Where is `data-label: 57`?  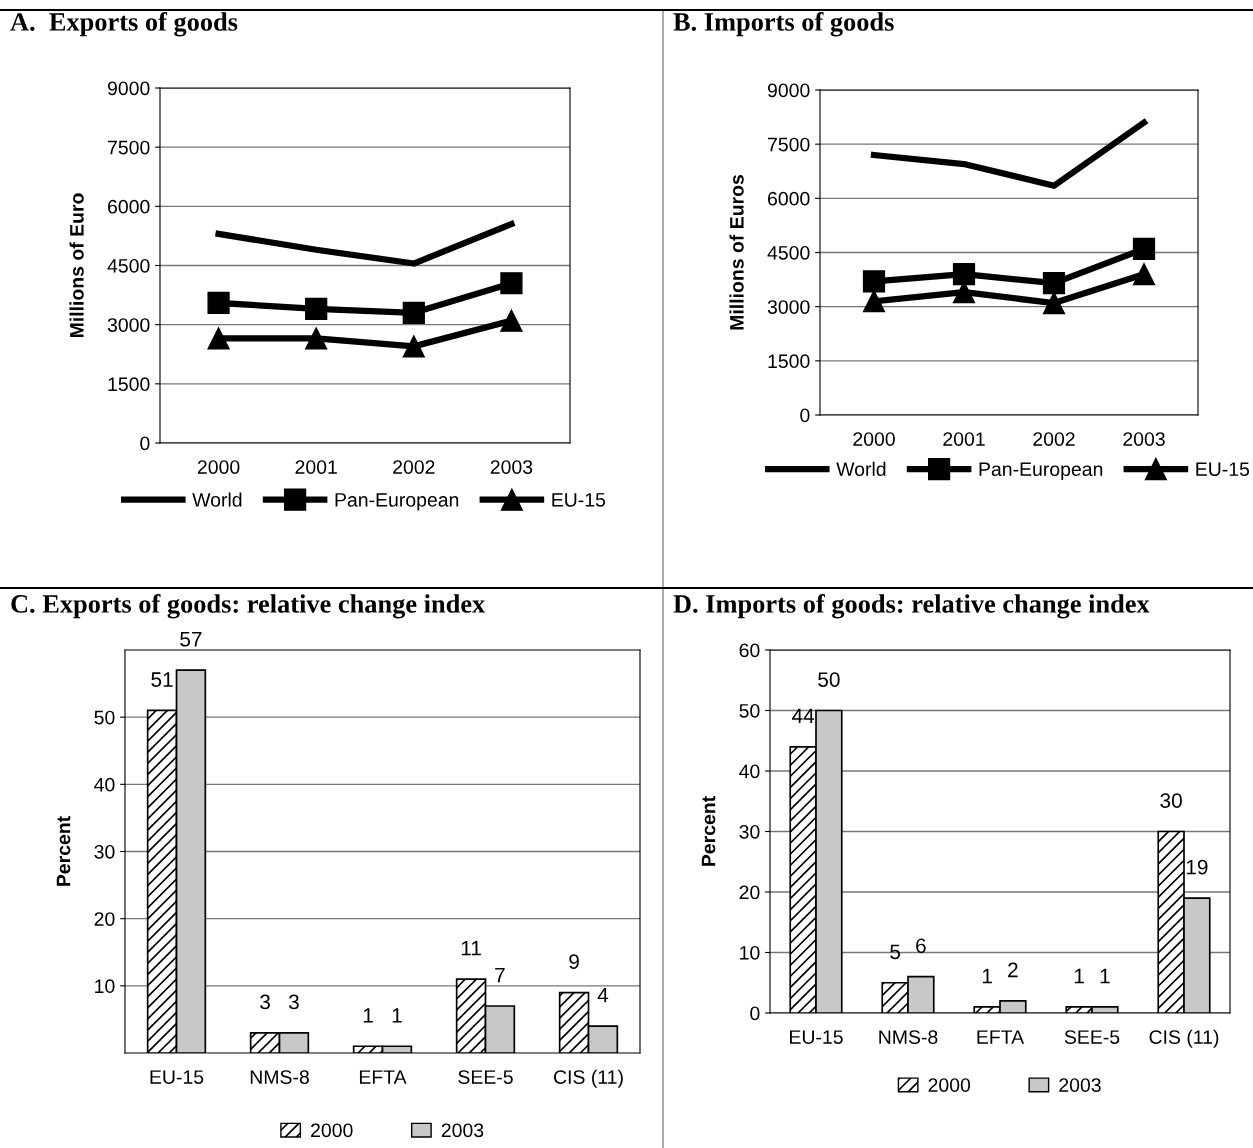 data-label: 57 is located at coordinates (191, 639).